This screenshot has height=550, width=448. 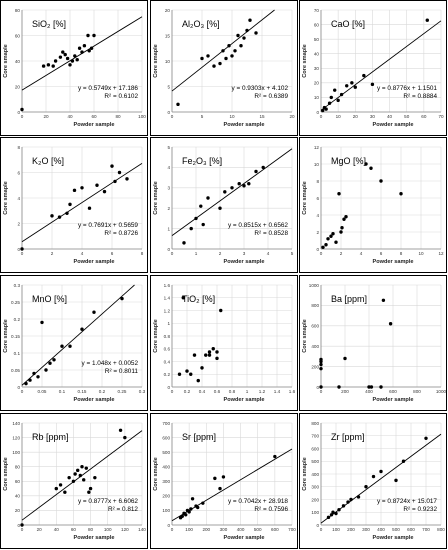 What do you see at coordinates (125, 529) in the screenshot?
I see `x-tick-label: 120` at bounding box center [125, 529].